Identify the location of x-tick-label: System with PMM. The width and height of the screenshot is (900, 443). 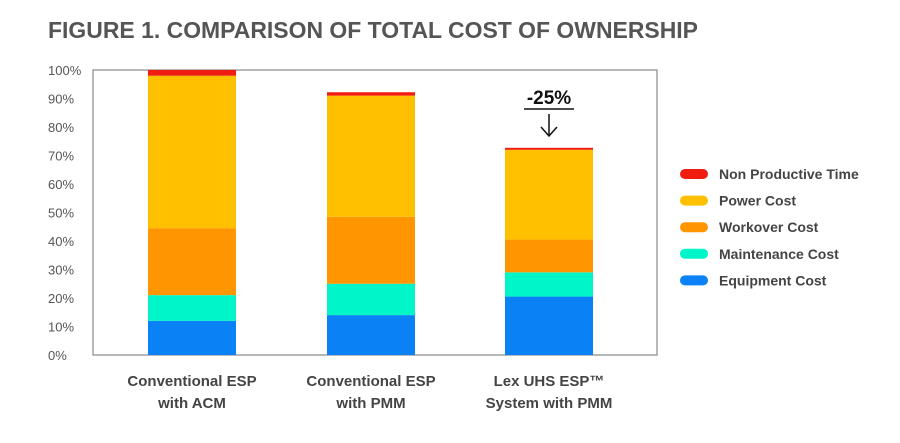
(549, 403).